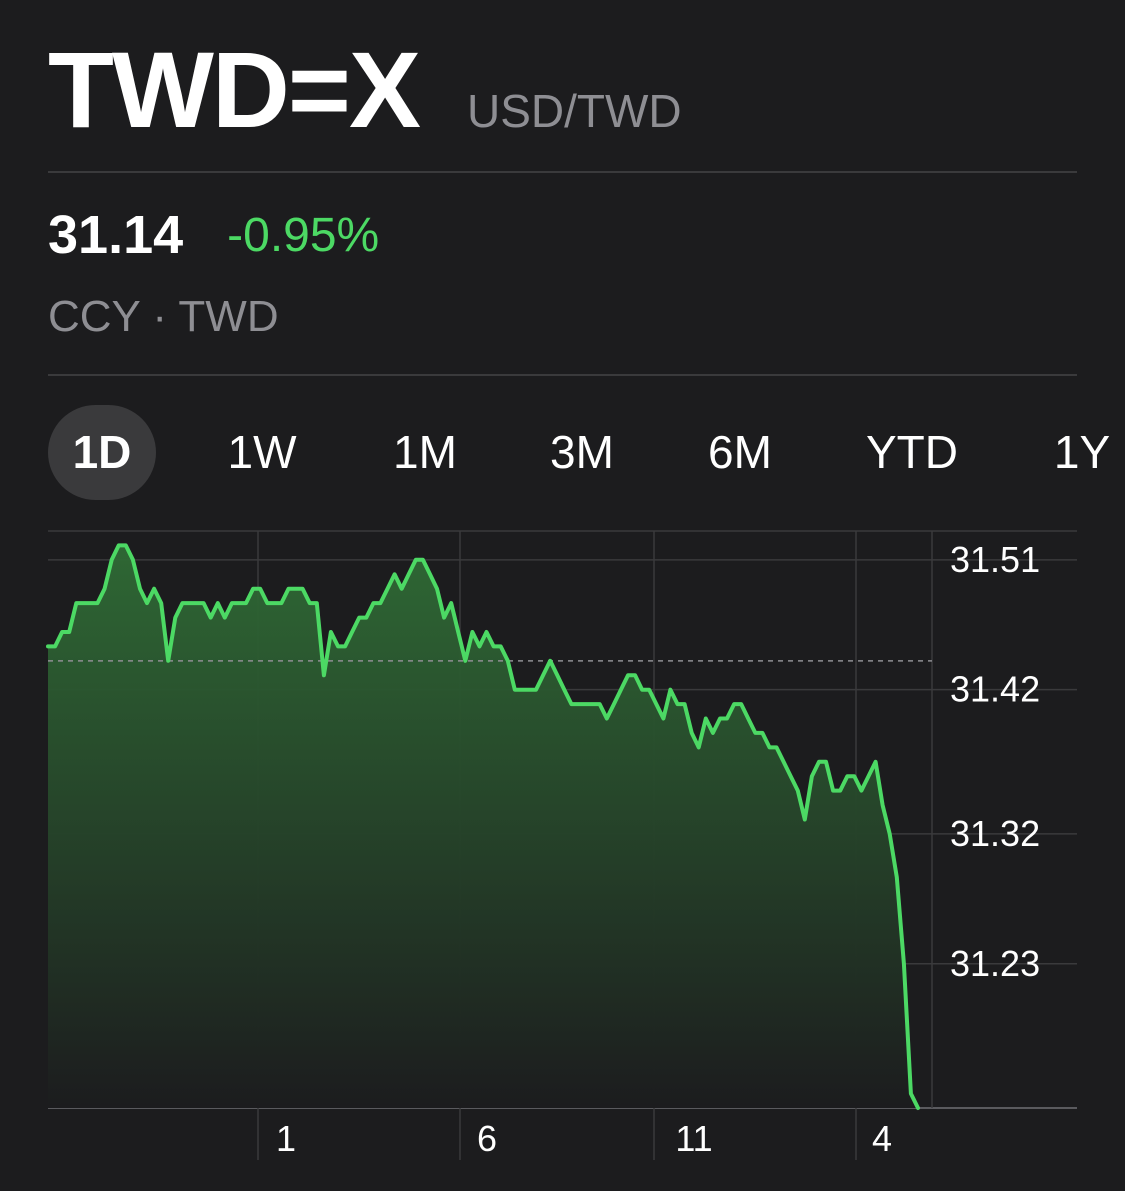 The width and height of the screenshot is (1125, 1191). What do you see at coordinates (740, 452) in the screenshot?
I see `range-6m-button: 6M` at bounding box center [740, 452].